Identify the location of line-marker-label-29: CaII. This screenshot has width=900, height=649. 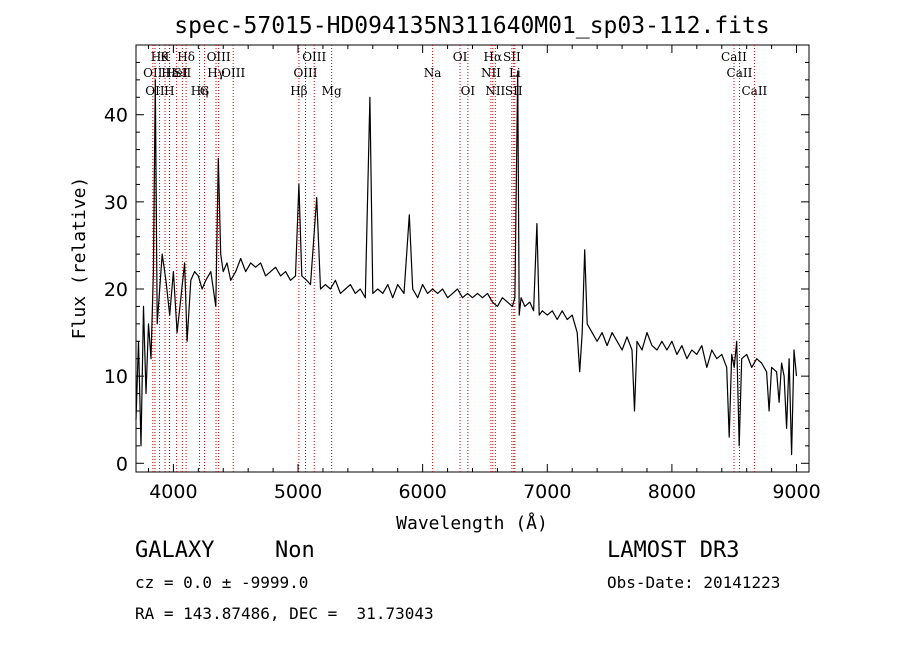
(754, 91).